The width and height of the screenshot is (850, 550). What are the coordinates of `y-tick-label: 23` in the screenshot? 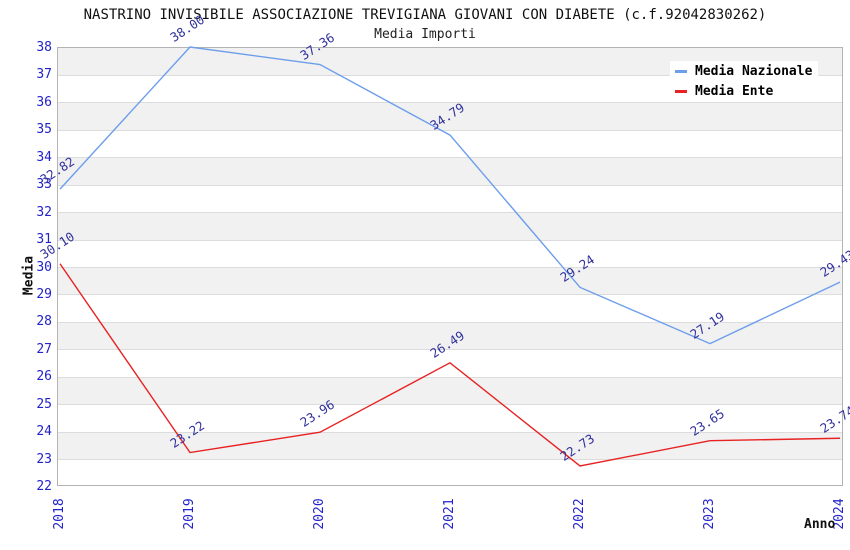 It's located at (44, 459).